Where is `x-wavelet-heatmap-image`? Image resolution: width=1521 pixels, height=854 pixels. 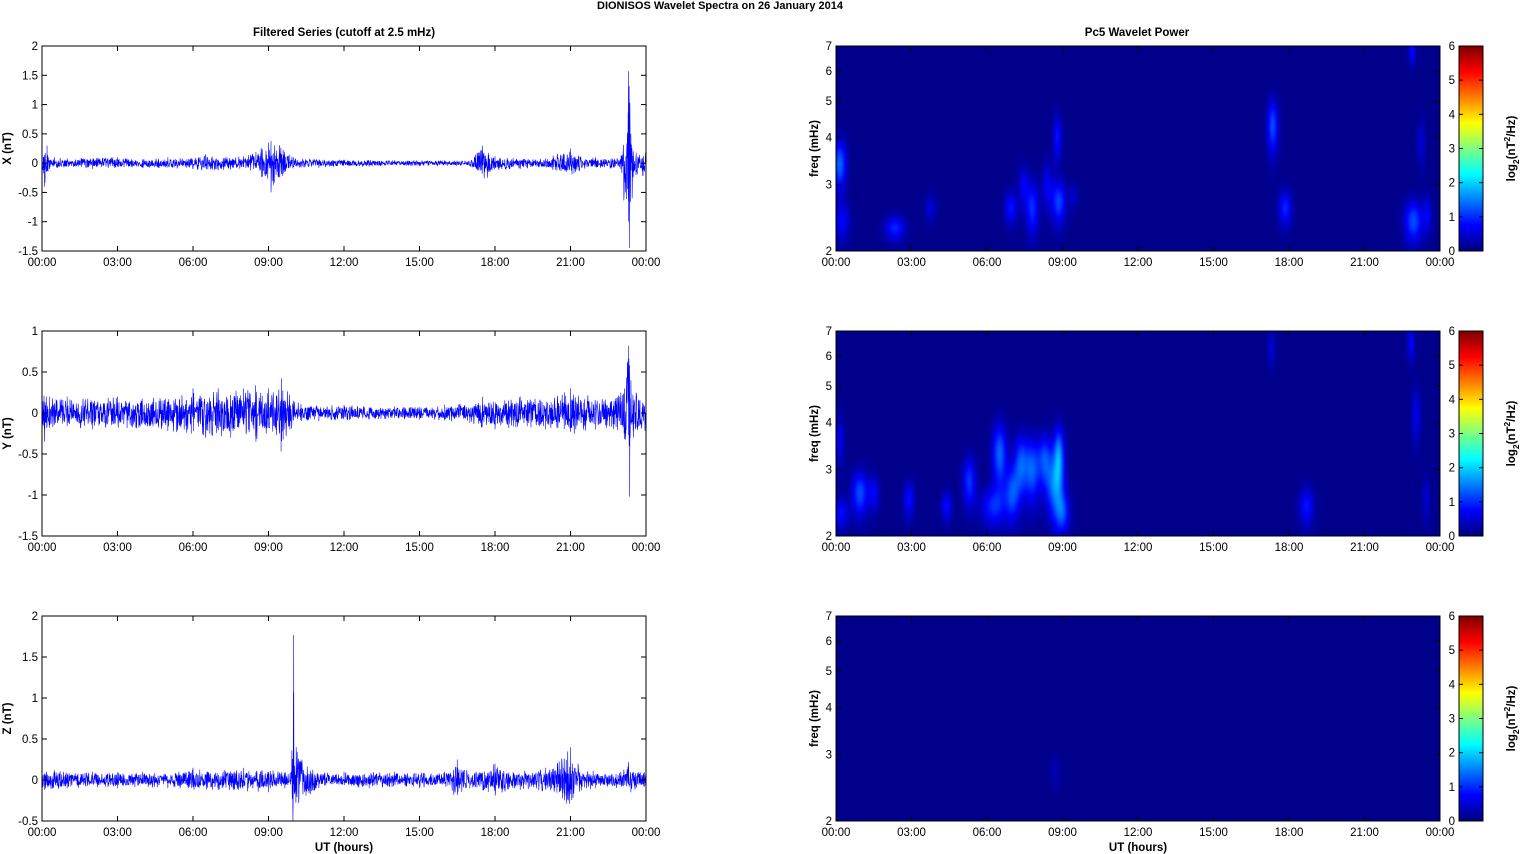 x-wavelet-heatmap-image is located at coordinates (1138, 148).